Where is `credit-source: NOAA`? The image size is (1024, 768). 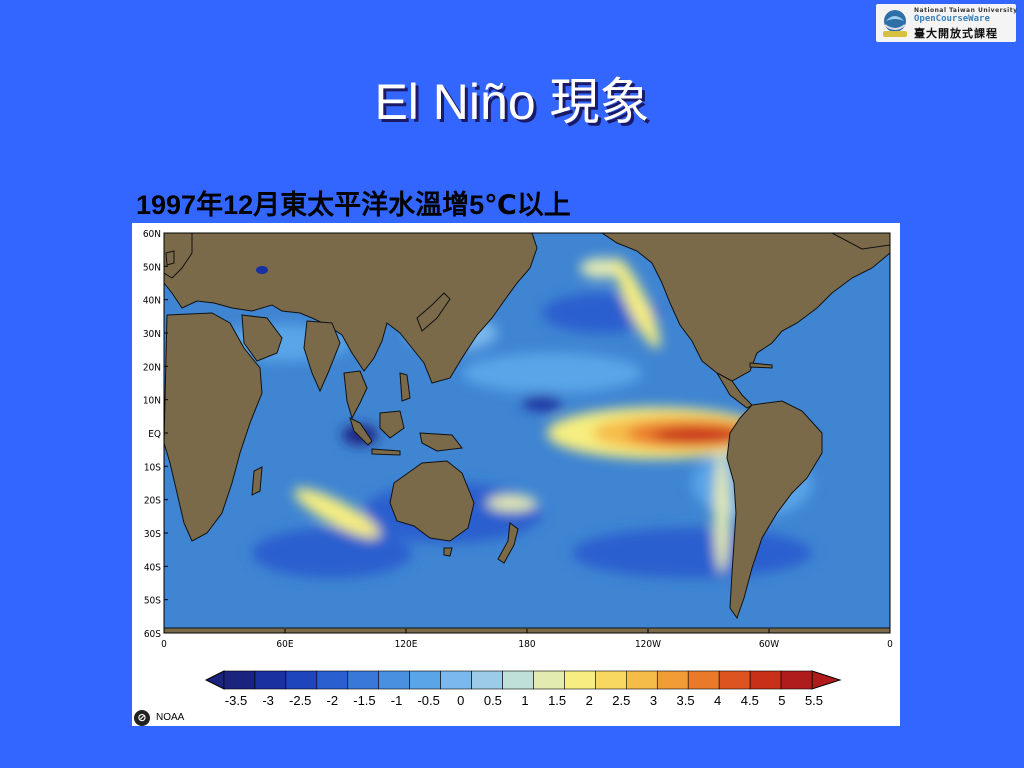 credit-source: NOAA is located at coordinates (170, 717).